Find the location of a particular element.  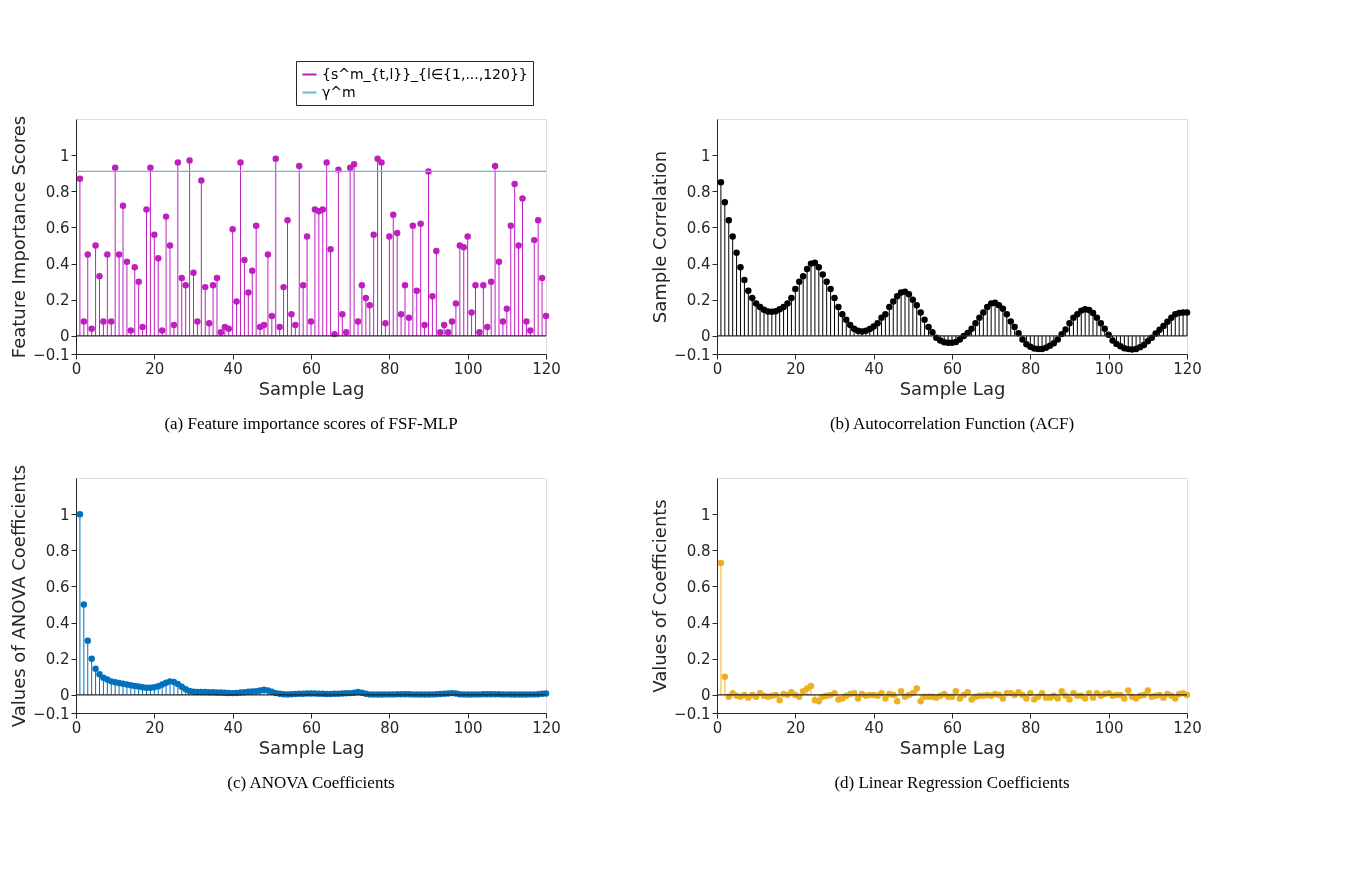

y-axis-title: Sample Correlation is located at coordinates (660, 237).